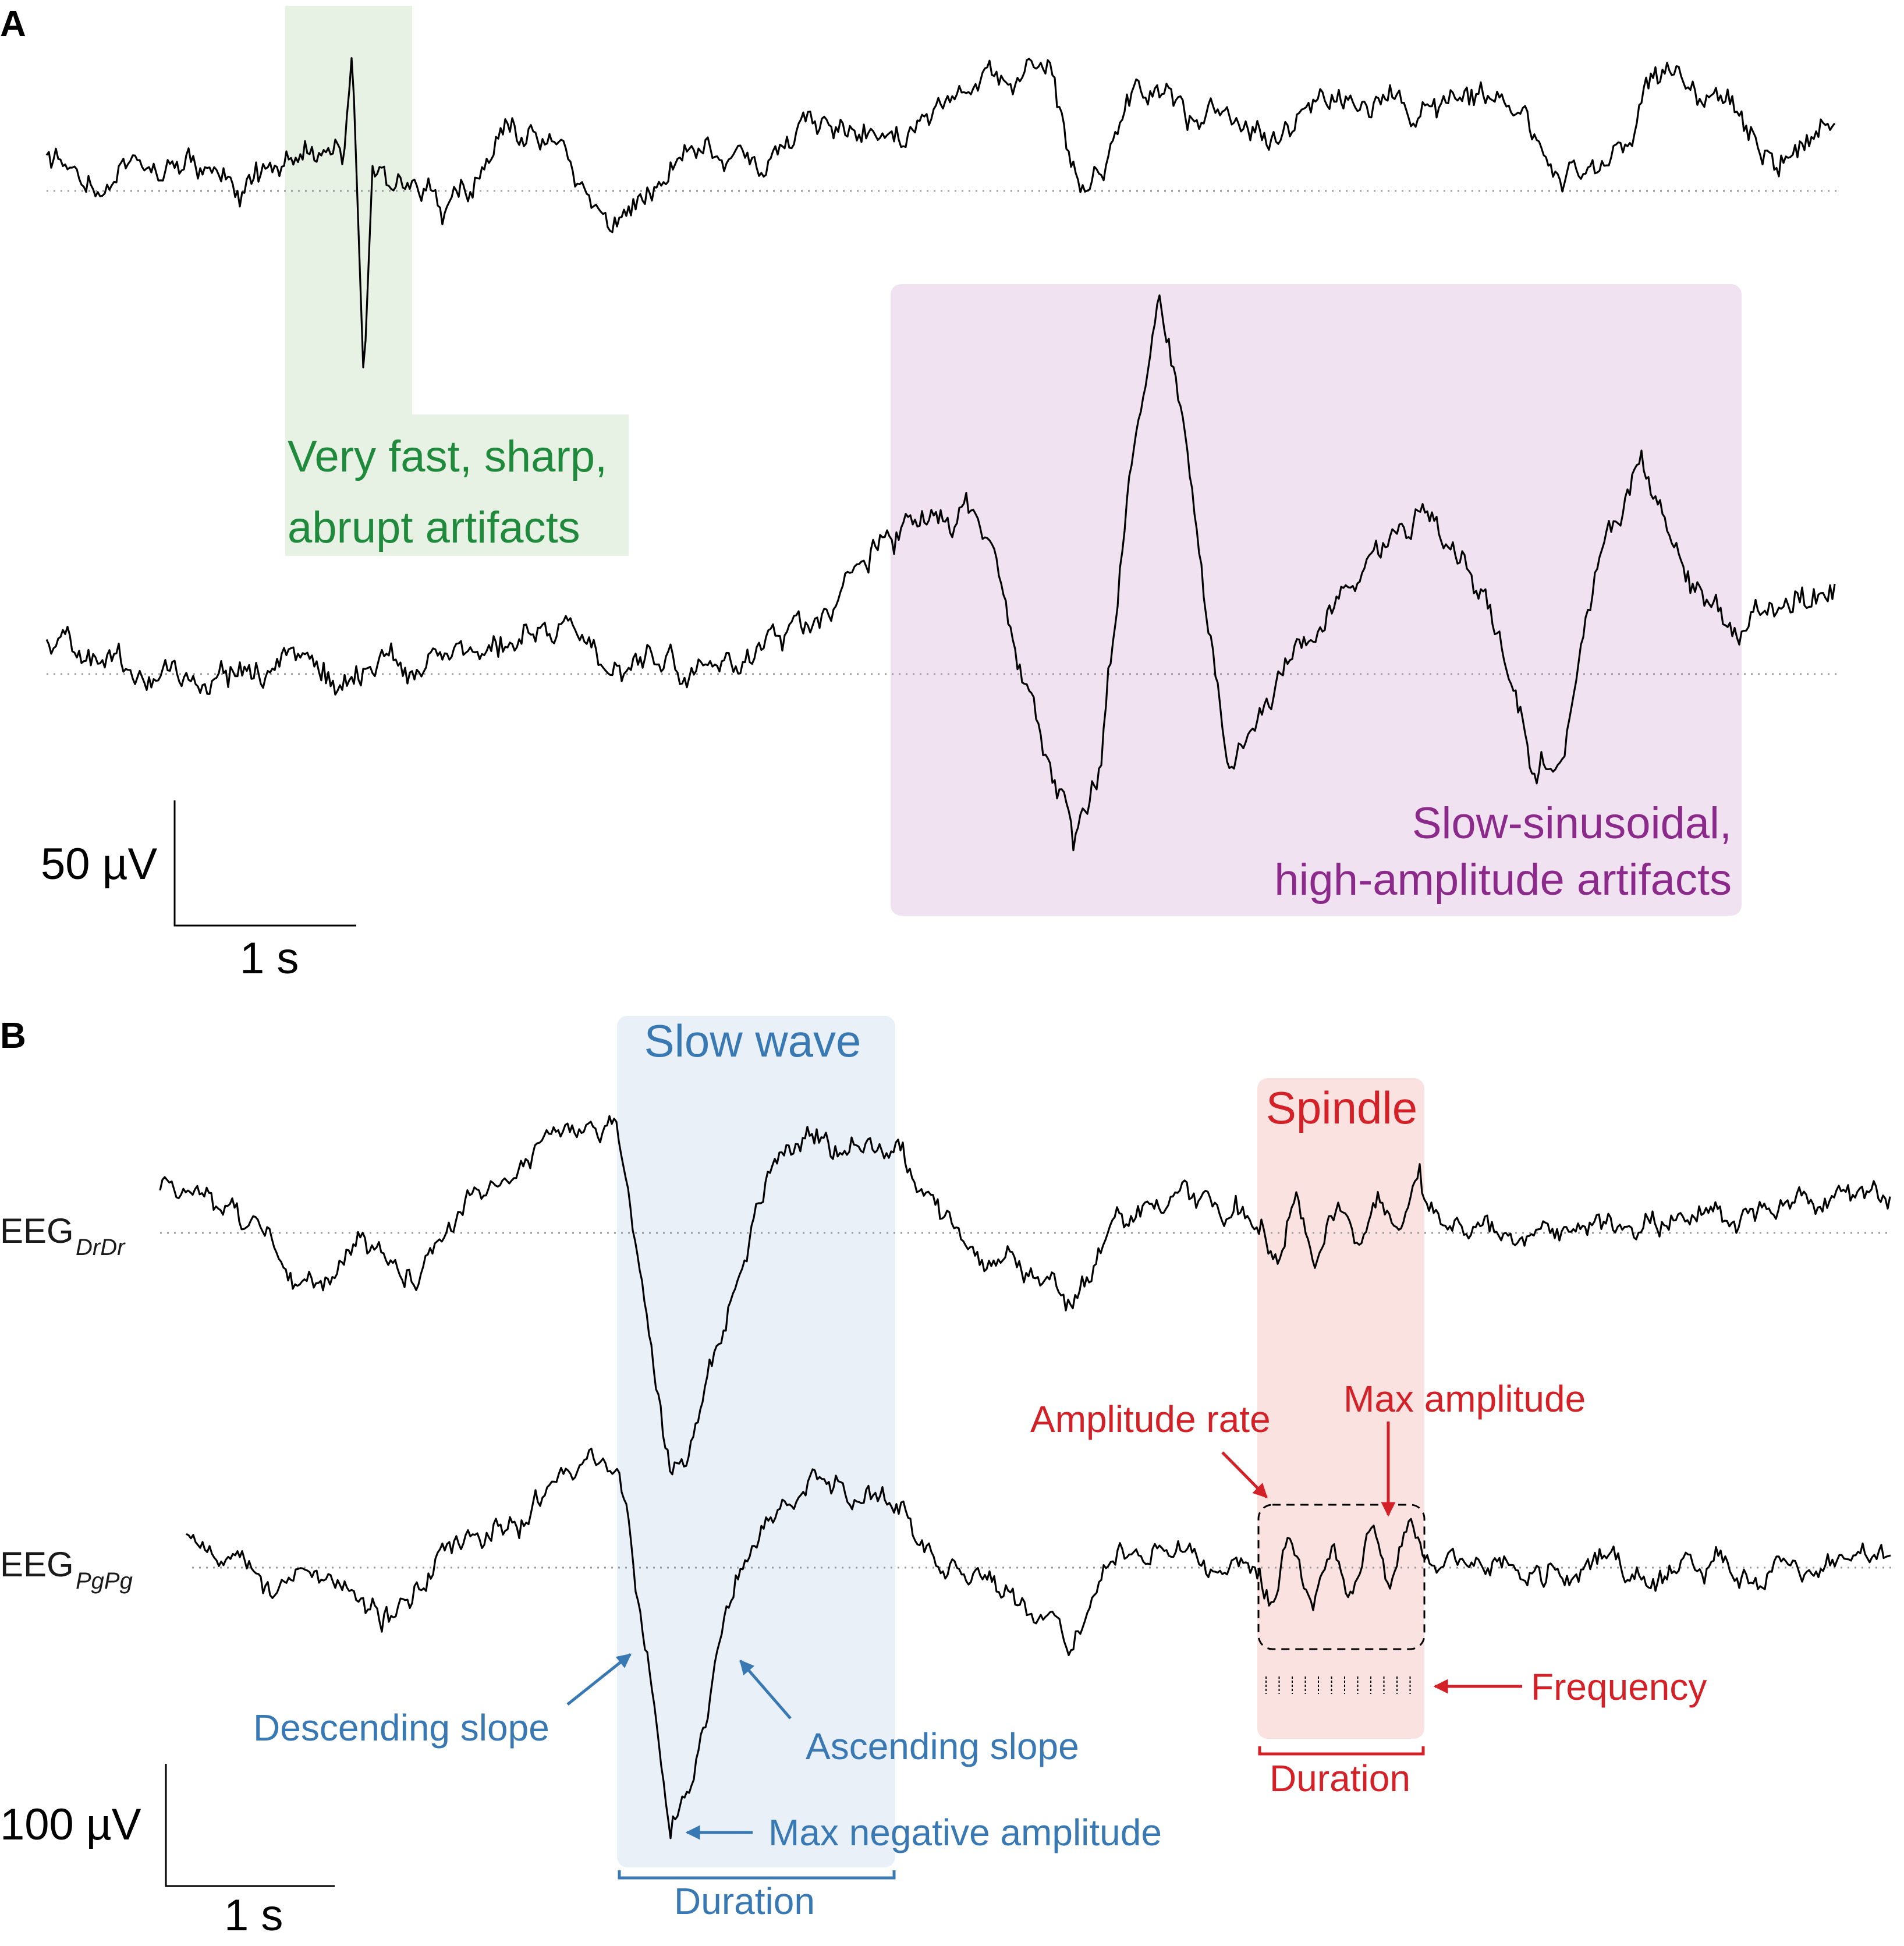 This screenshot has height=1946, width=1904. I want to click on svg-text: PgPg, so click(104, 1581).